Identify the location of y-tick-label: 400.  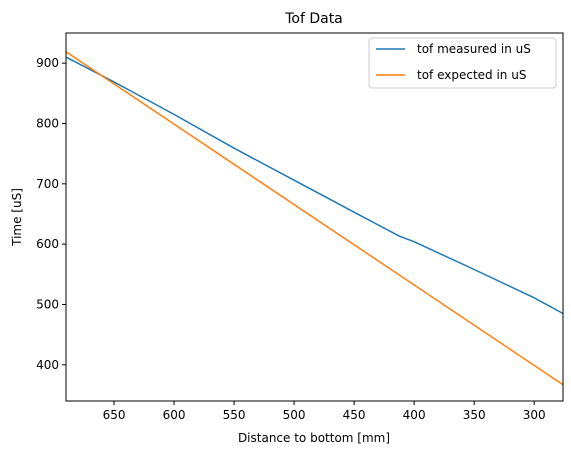
(47, 365).